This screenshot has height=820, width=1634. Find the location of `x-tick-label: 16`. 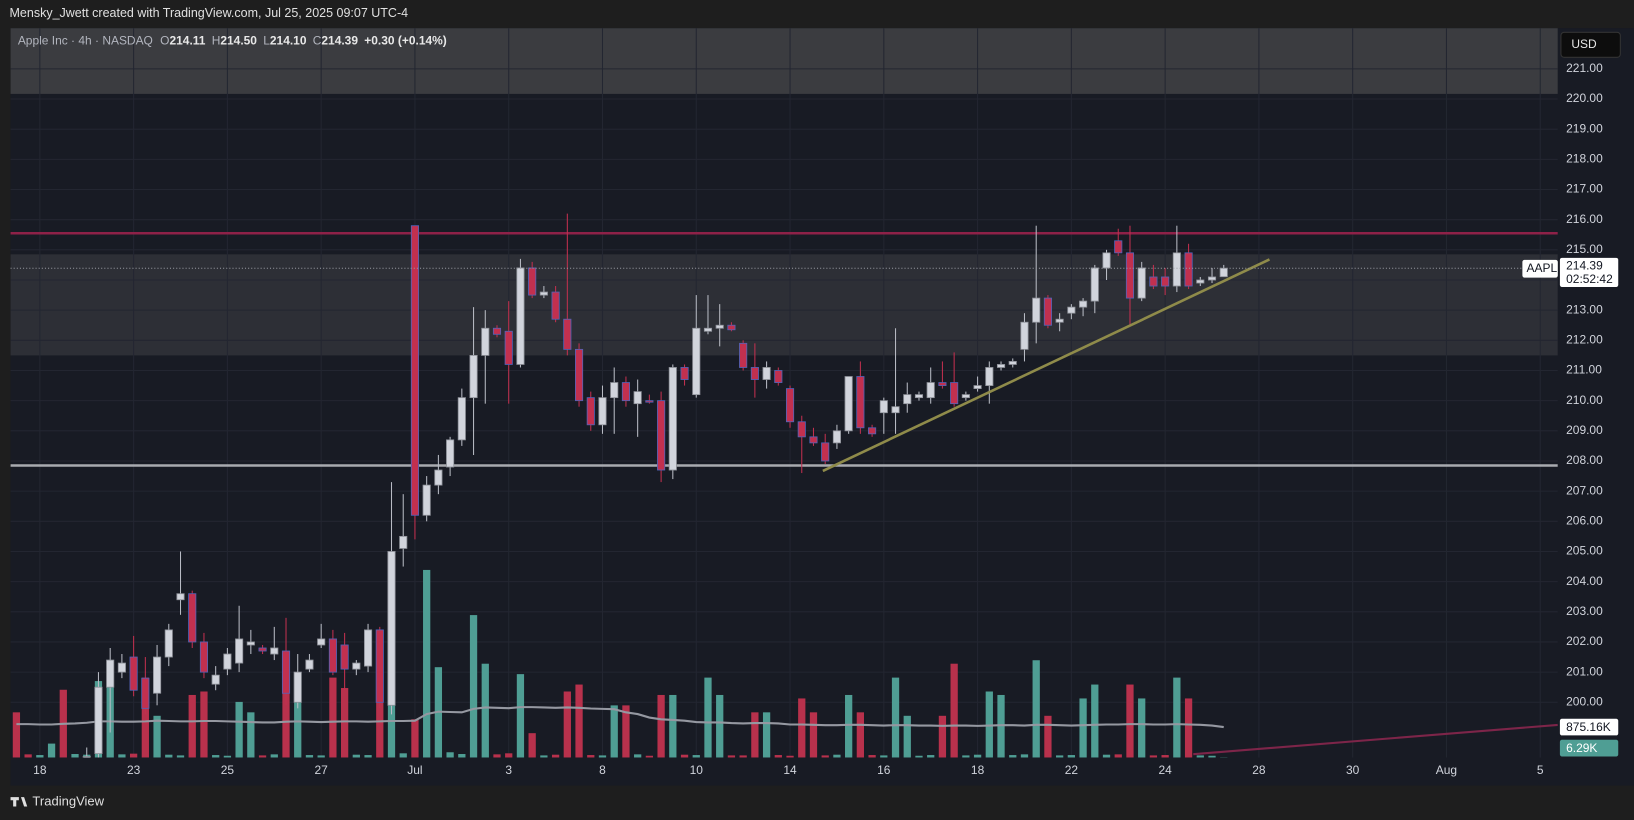

x-tick-label: 16 is located at coordinates (884, 770).